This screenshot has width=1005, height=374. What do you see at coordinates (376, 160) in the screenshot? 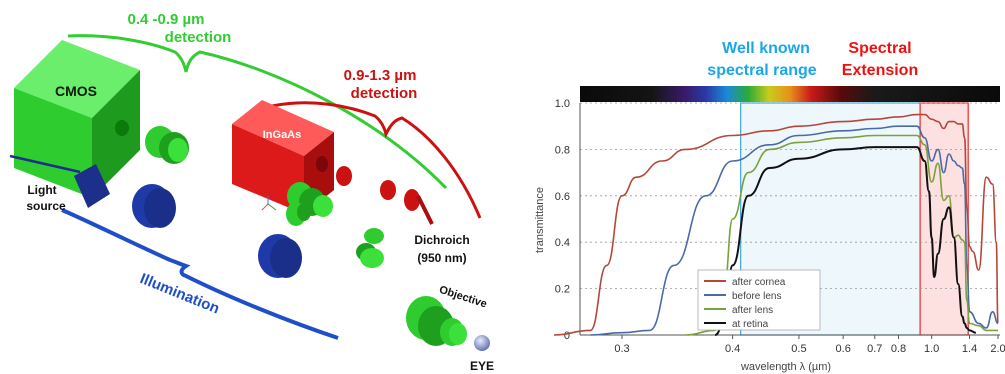
I see `ir-detection-brace` at bounding box center [376, 160].